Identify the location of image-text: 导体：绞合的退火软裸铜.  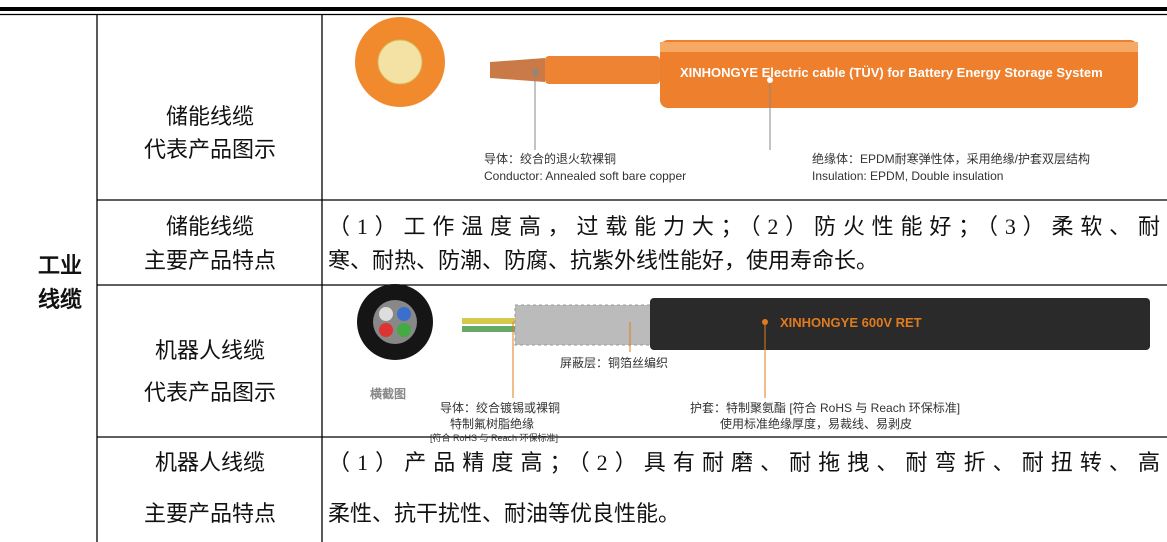
(550, 158).